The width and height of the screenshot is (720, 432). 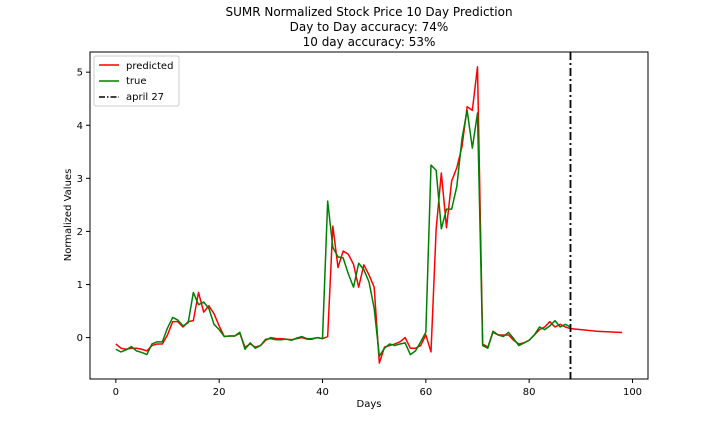 What do you see at coordinates (80, 73) in the screenshot?
I see `y-tick-label: 5` at bounding box center [80, 73].